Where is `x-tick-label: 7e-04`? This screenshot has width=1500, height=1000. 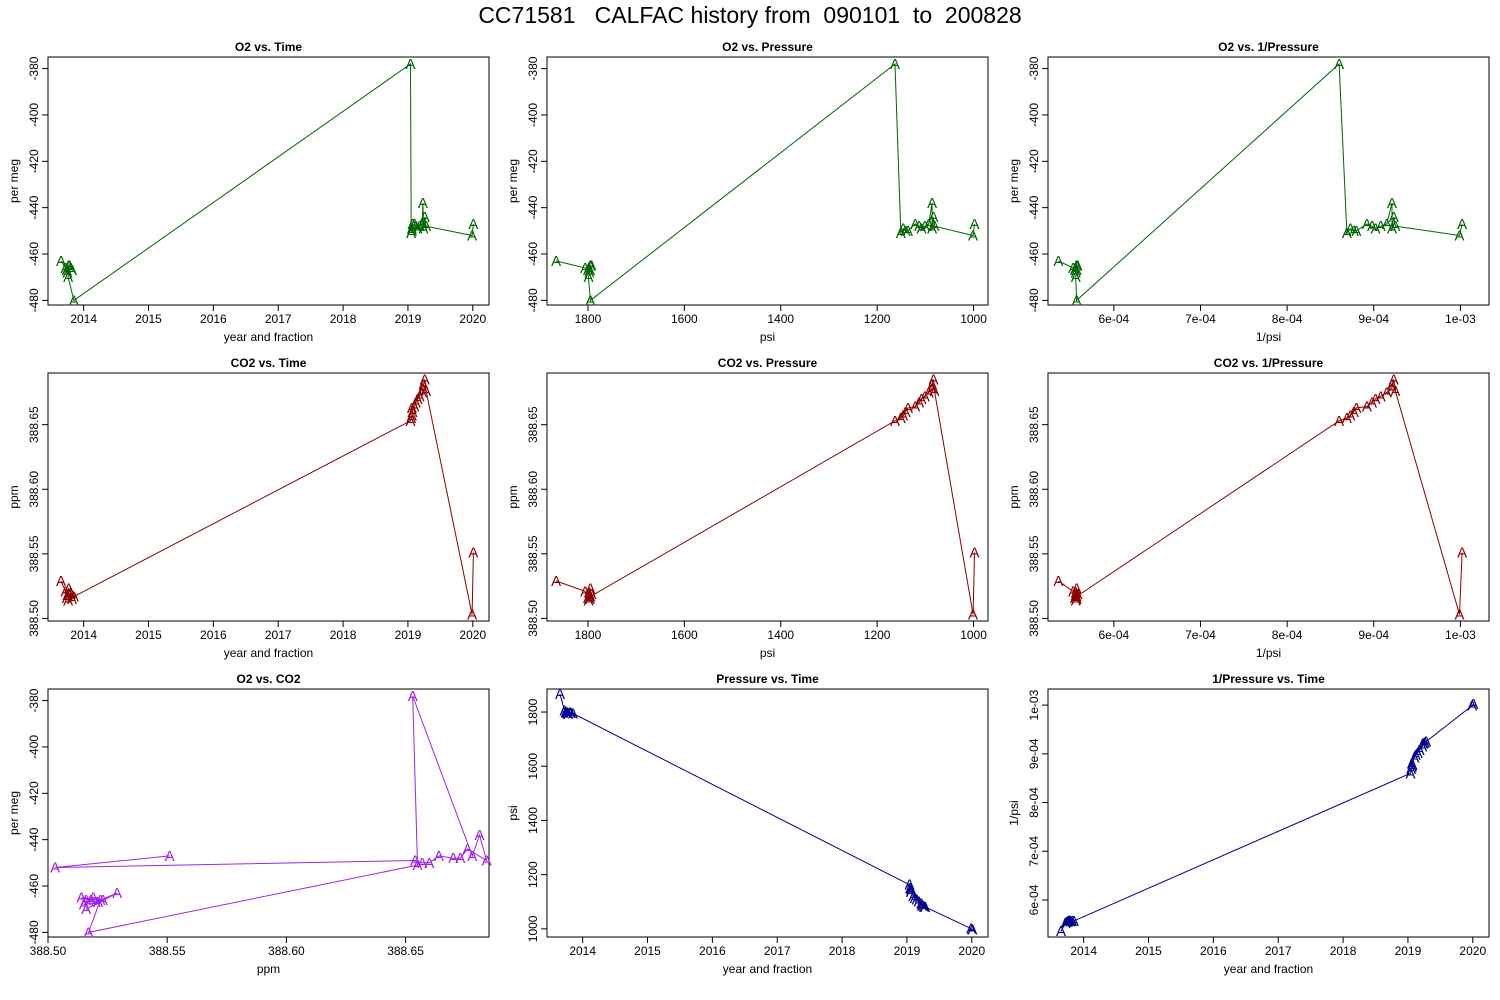
x-tick-label: 7e-04 is located at coordinates (1200, 319).